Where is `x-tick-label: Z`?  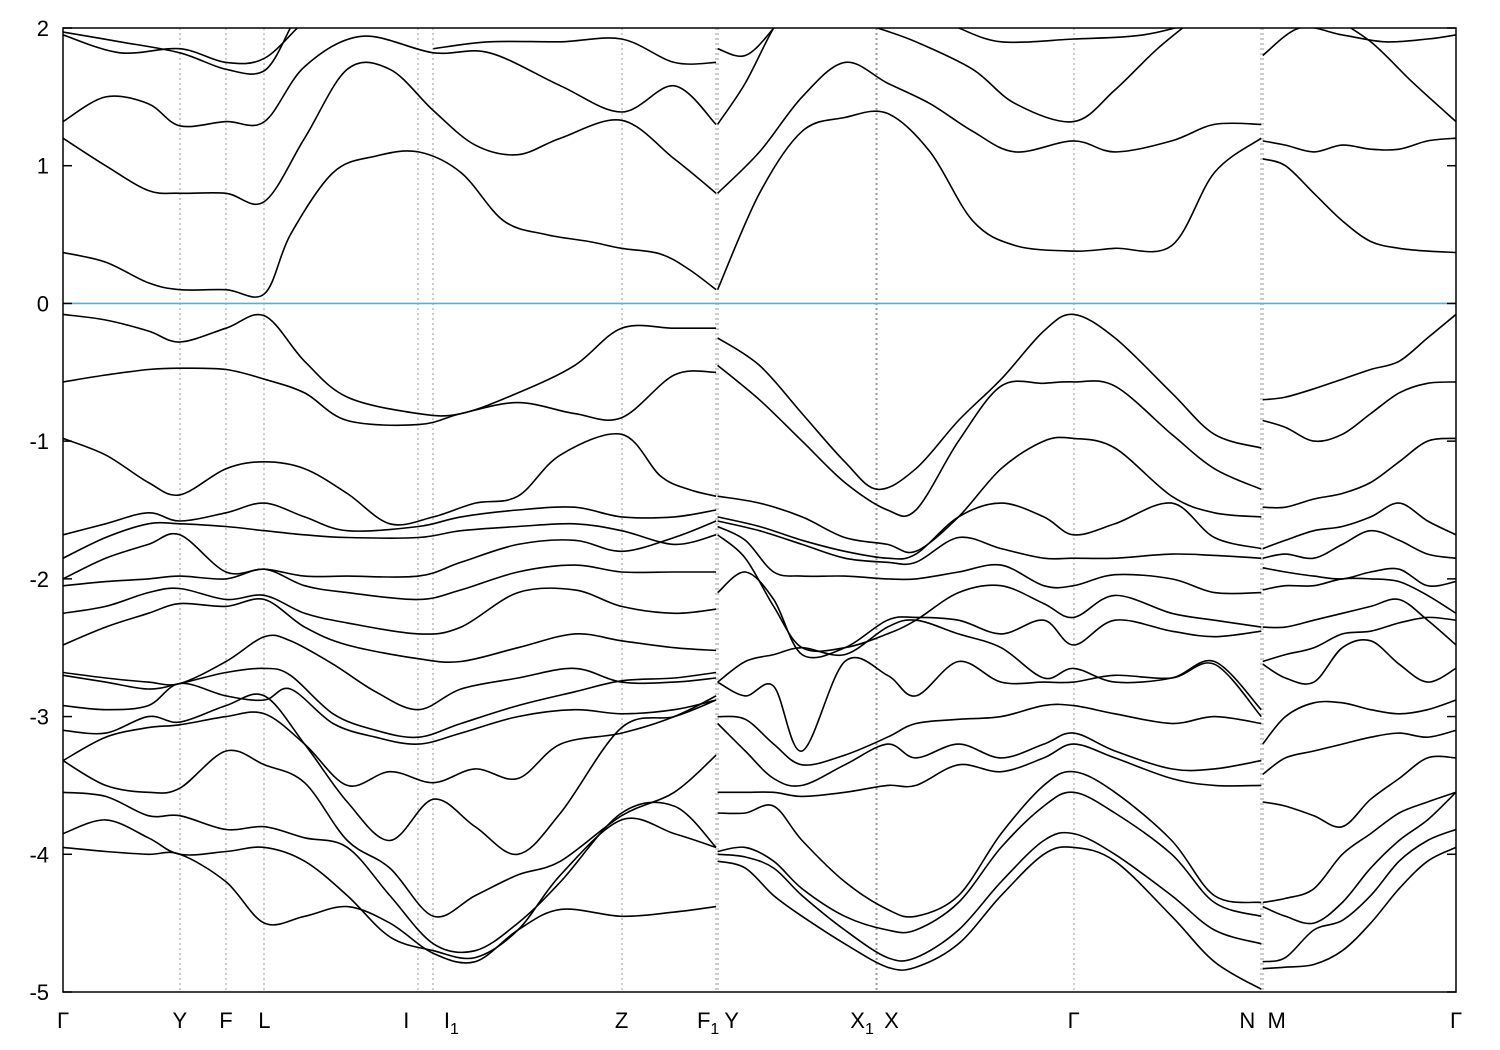
x-tick-label: Z is located at coordinates (621, 1020).